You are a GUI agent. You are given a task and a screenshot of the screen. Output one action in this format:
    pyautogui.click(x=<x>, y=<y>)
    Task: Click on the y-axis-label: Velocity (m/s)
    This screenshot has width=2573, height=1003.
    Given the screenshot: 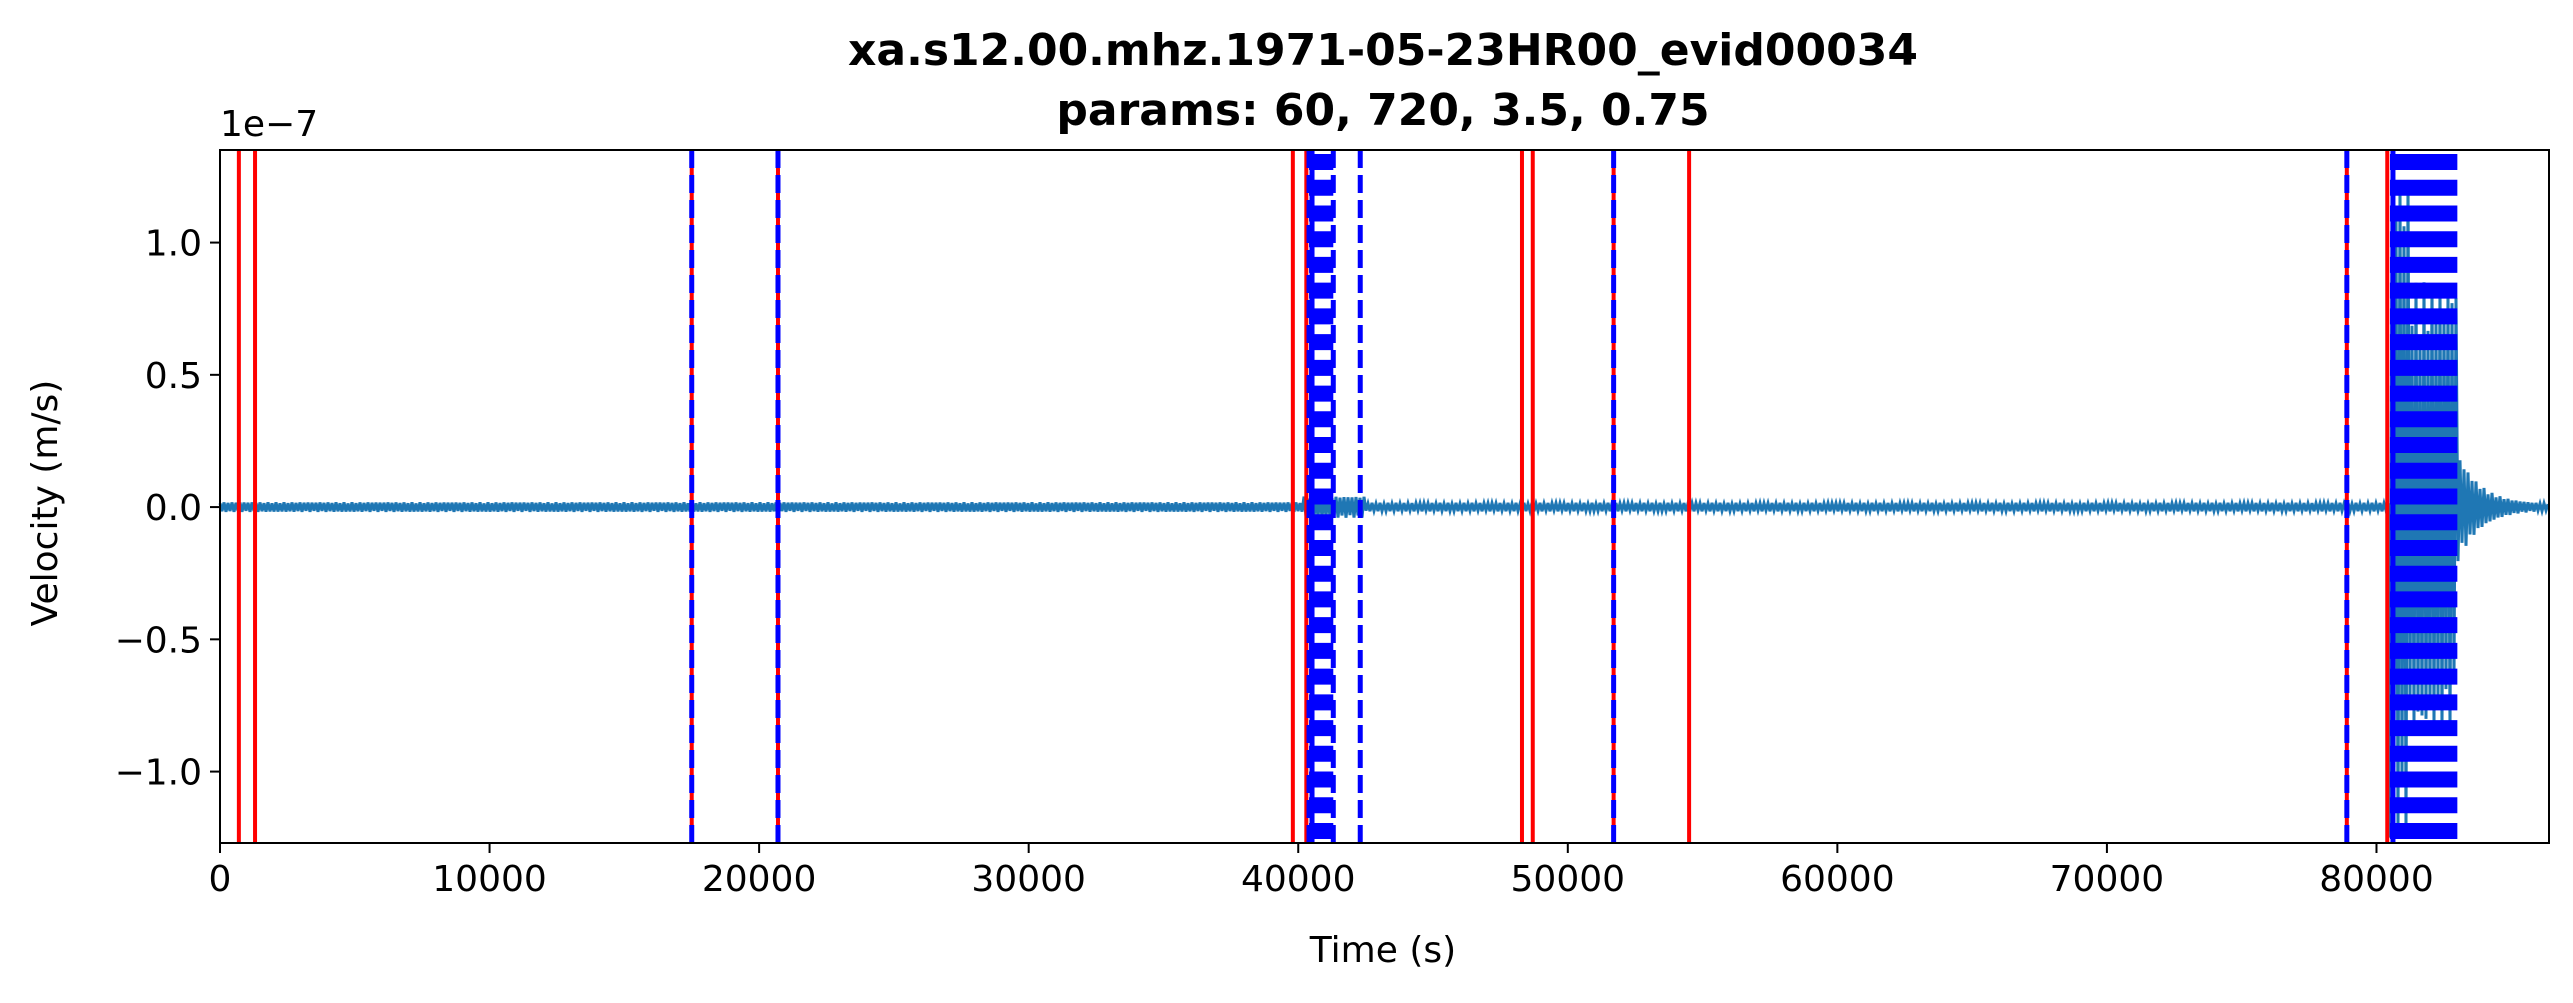 What is the action you would take?
    pyautogui.click(x=45, y=503)
    